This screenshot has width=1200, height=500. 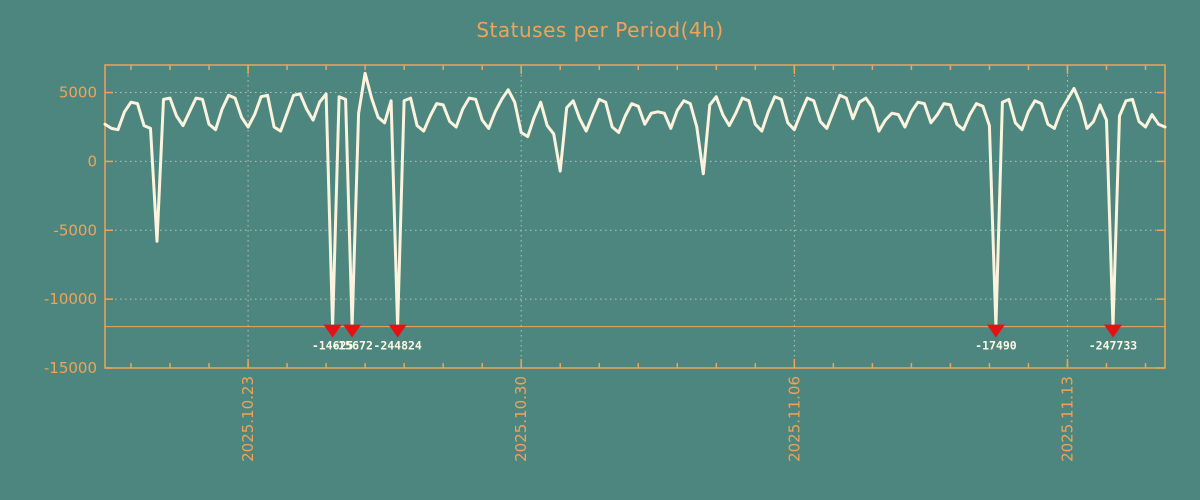 I want to click on y-axis-label: -5000, so click(x=75, y=230).